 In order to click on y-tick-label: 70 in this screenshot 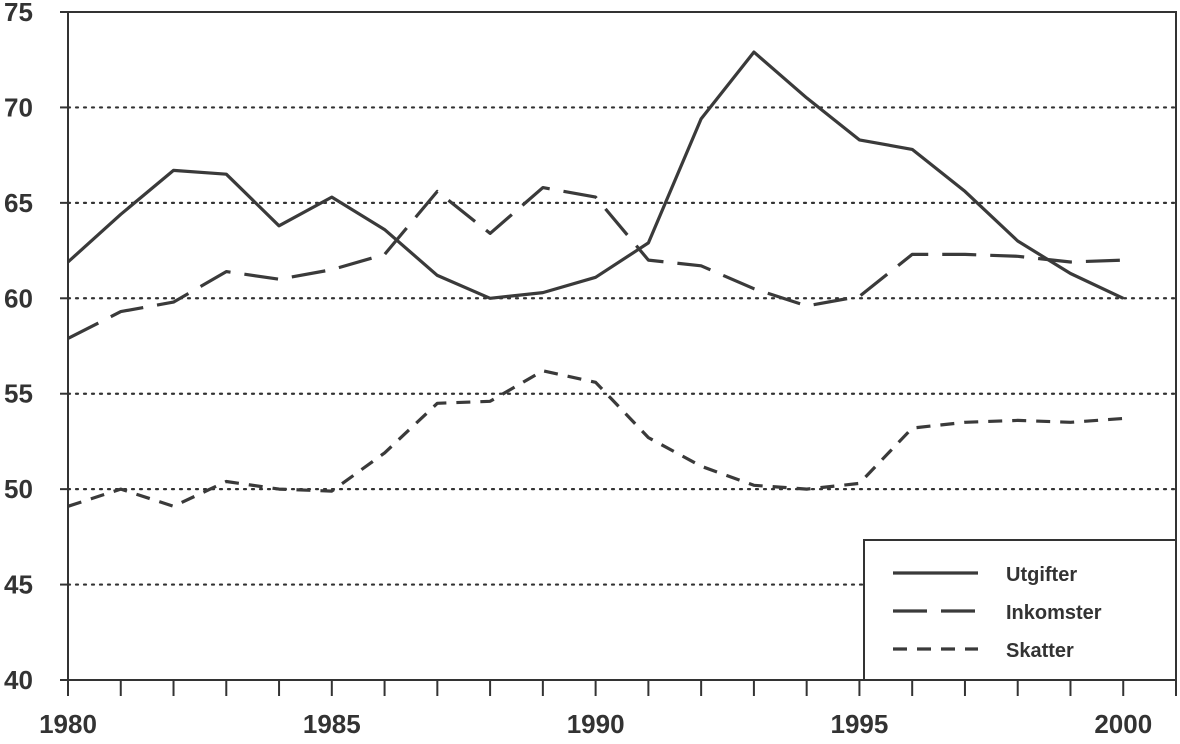, I will do `click(18, 107)`.